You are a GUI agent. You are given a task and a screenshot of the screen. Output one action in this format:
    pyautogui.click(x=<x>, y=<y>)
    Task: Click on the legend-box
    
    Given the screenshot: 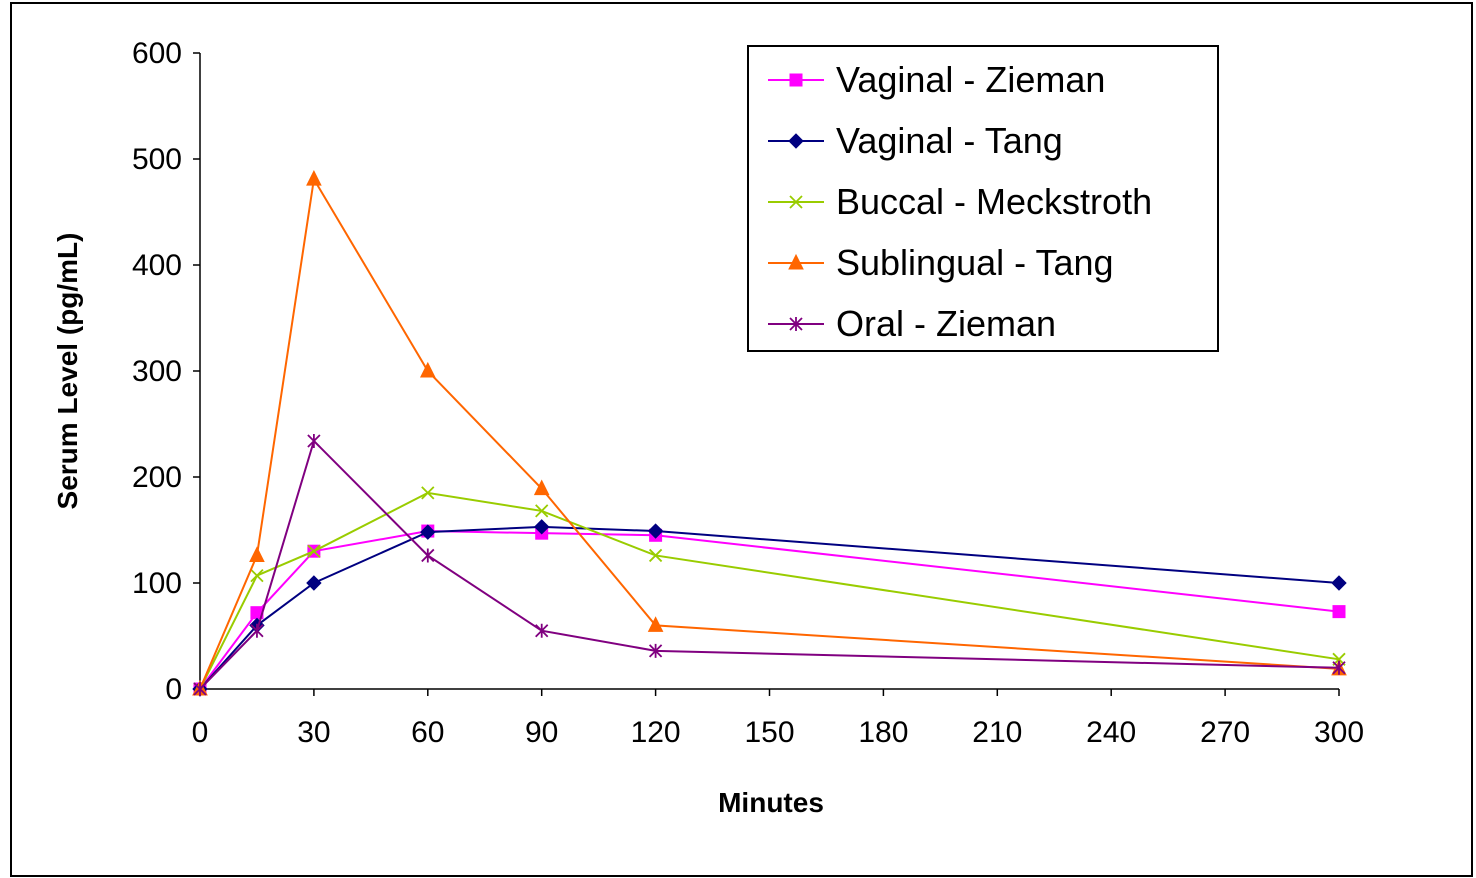 What is the action you would take?
    pyautogui.click(x=983, y=198)
    